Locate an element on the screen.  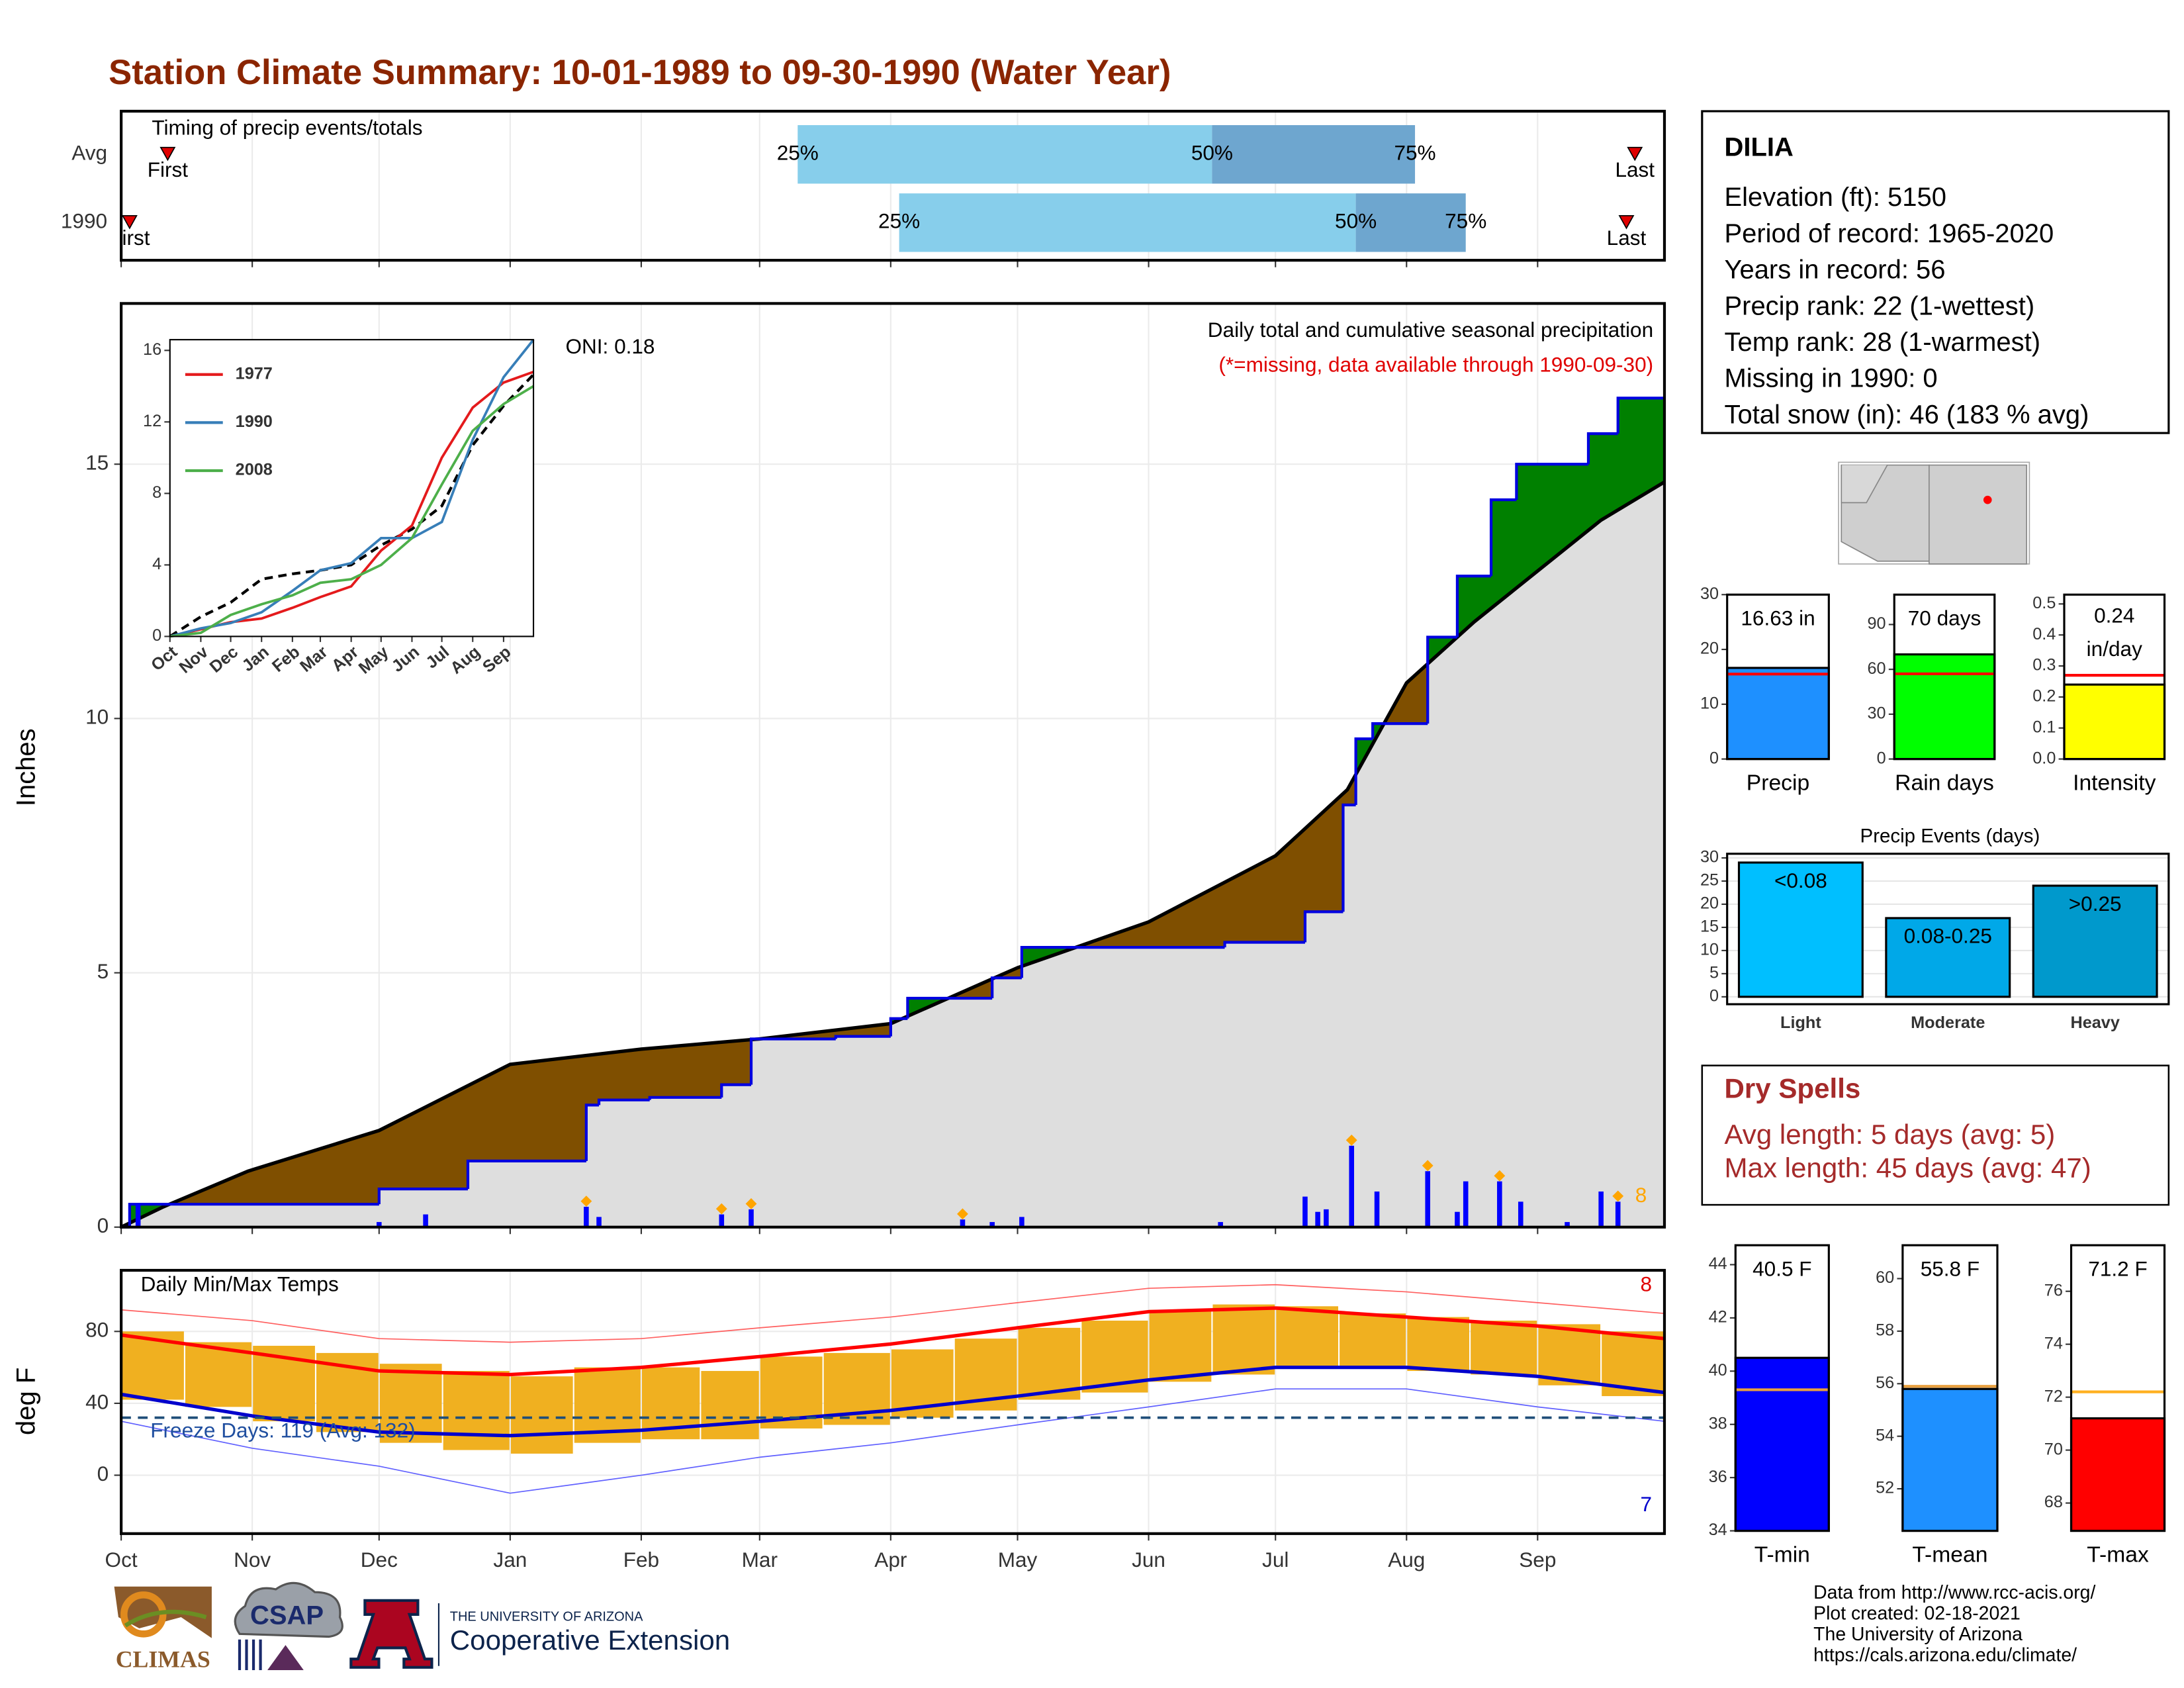
x-tick-label: Dec is located at coordinates (380, 1559).